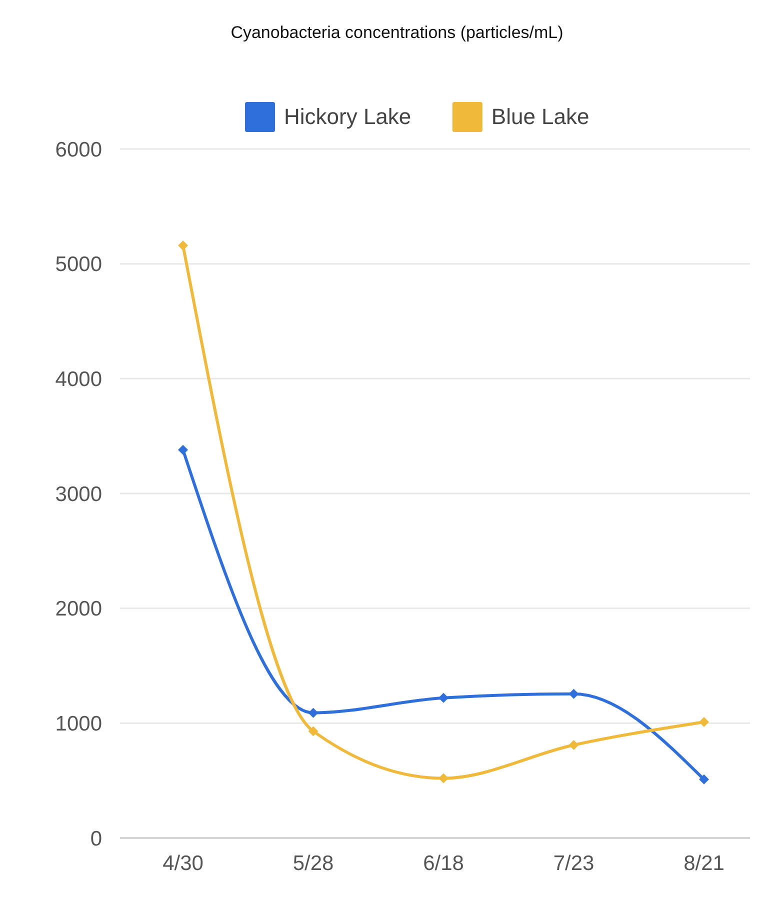  Describe the element at coordinates (540, 116) in the screenshot. I see `legend-label: Blue Lake` at that location.